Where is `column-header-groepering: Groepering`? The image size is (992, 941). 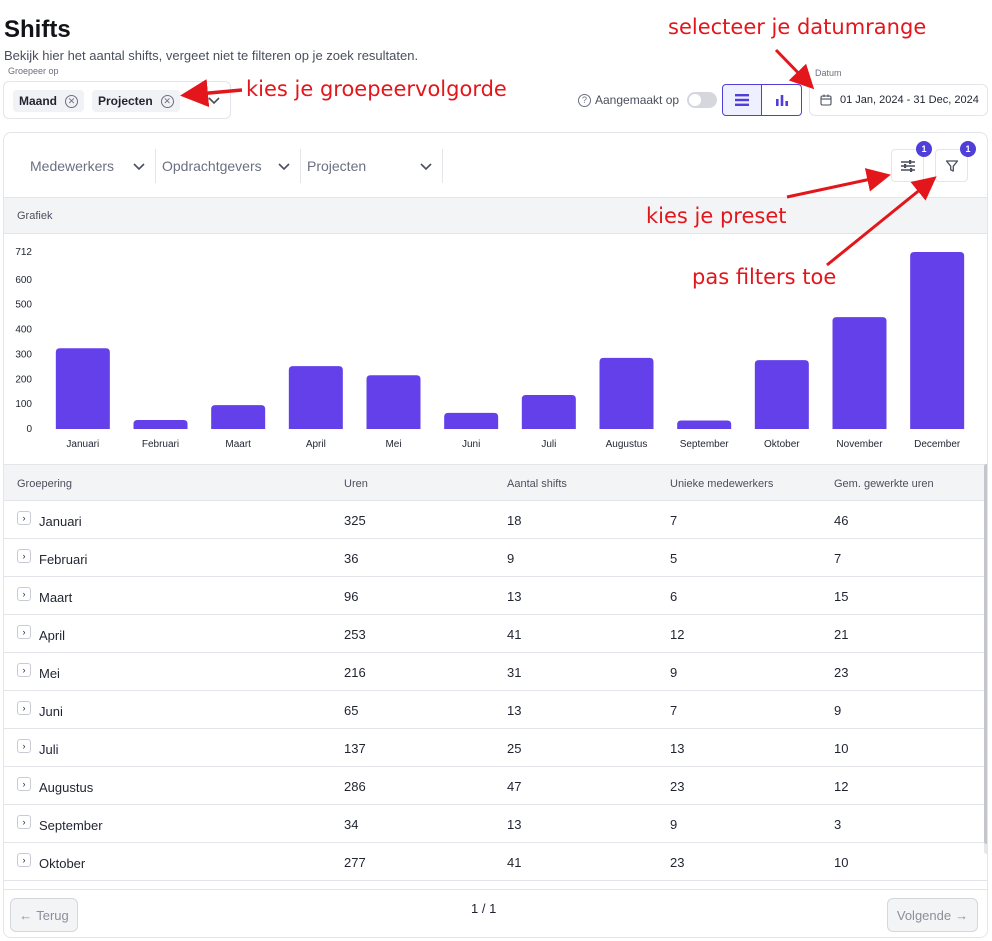
column-header-groepering: Groepering is located at coordinates (45, 484).